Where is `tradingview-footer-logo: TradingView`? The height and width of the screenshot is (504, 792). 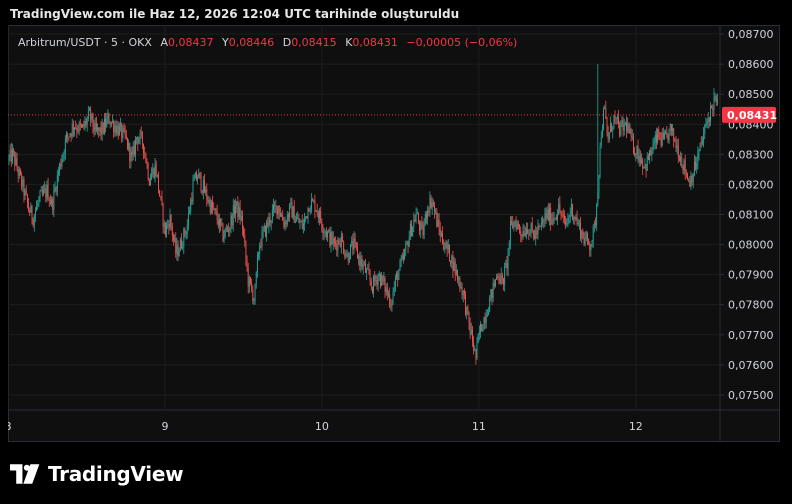 tradingview-footer-logo: TradingView is located at coordinates (97, 474).